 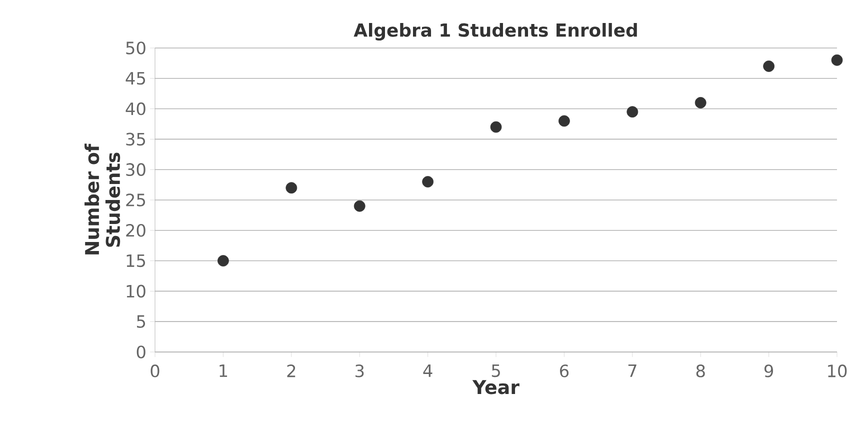 What do you see at coordinates (291, 371) in the screenshot?
I see `x-tick-label: 2` at bounding box center [291, 371].